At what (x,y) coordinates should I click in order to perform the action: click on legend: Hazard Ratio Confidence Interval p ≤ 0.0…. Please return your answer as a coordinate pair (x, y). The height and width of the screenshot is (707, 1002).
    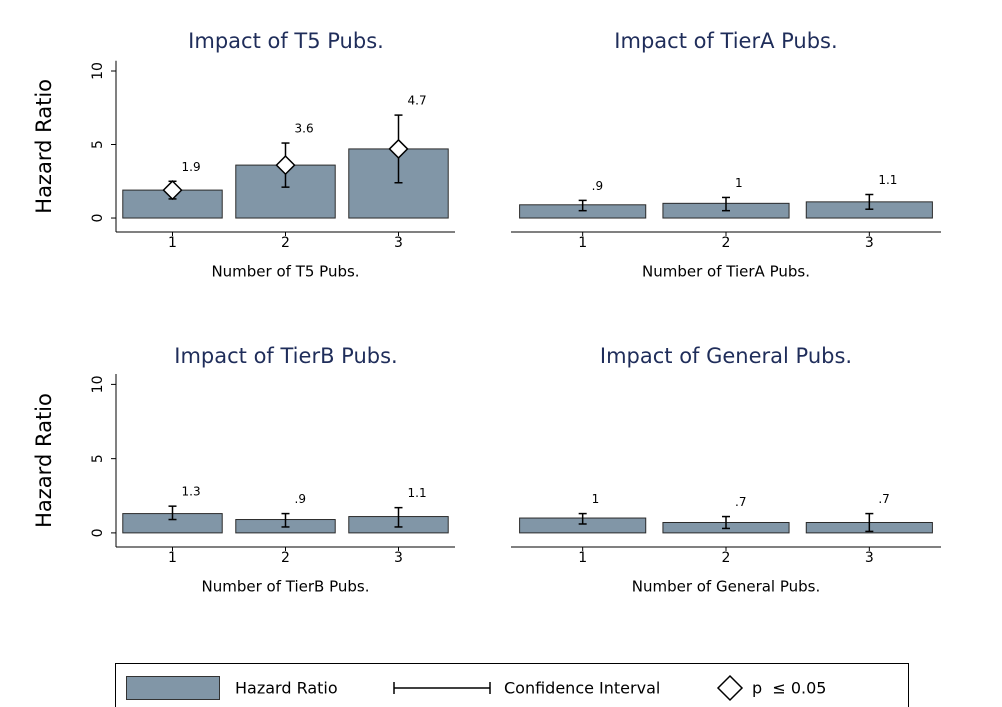
    Looking at the image, I should click on (512, 685).